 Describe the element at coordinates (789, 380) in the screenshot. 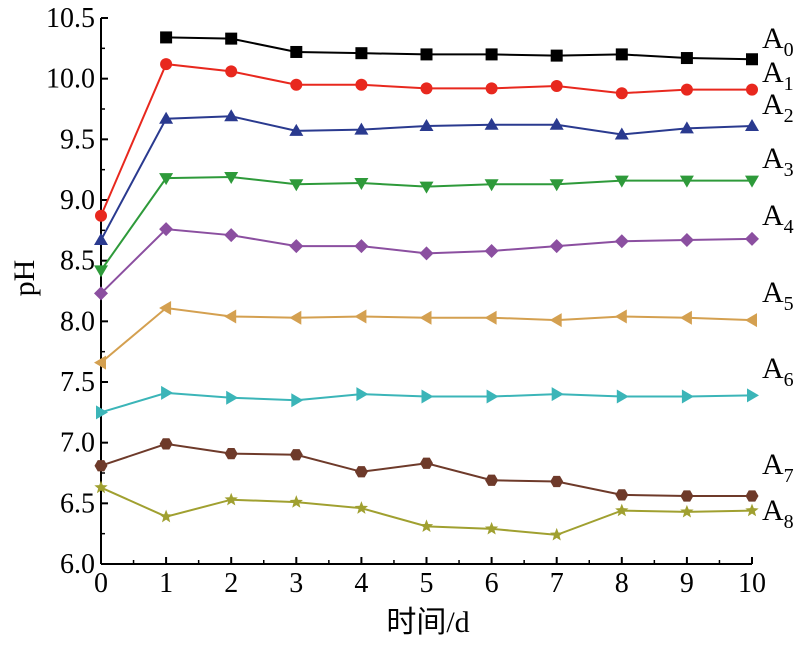

I see `series-label-subscript: 6` at that location.